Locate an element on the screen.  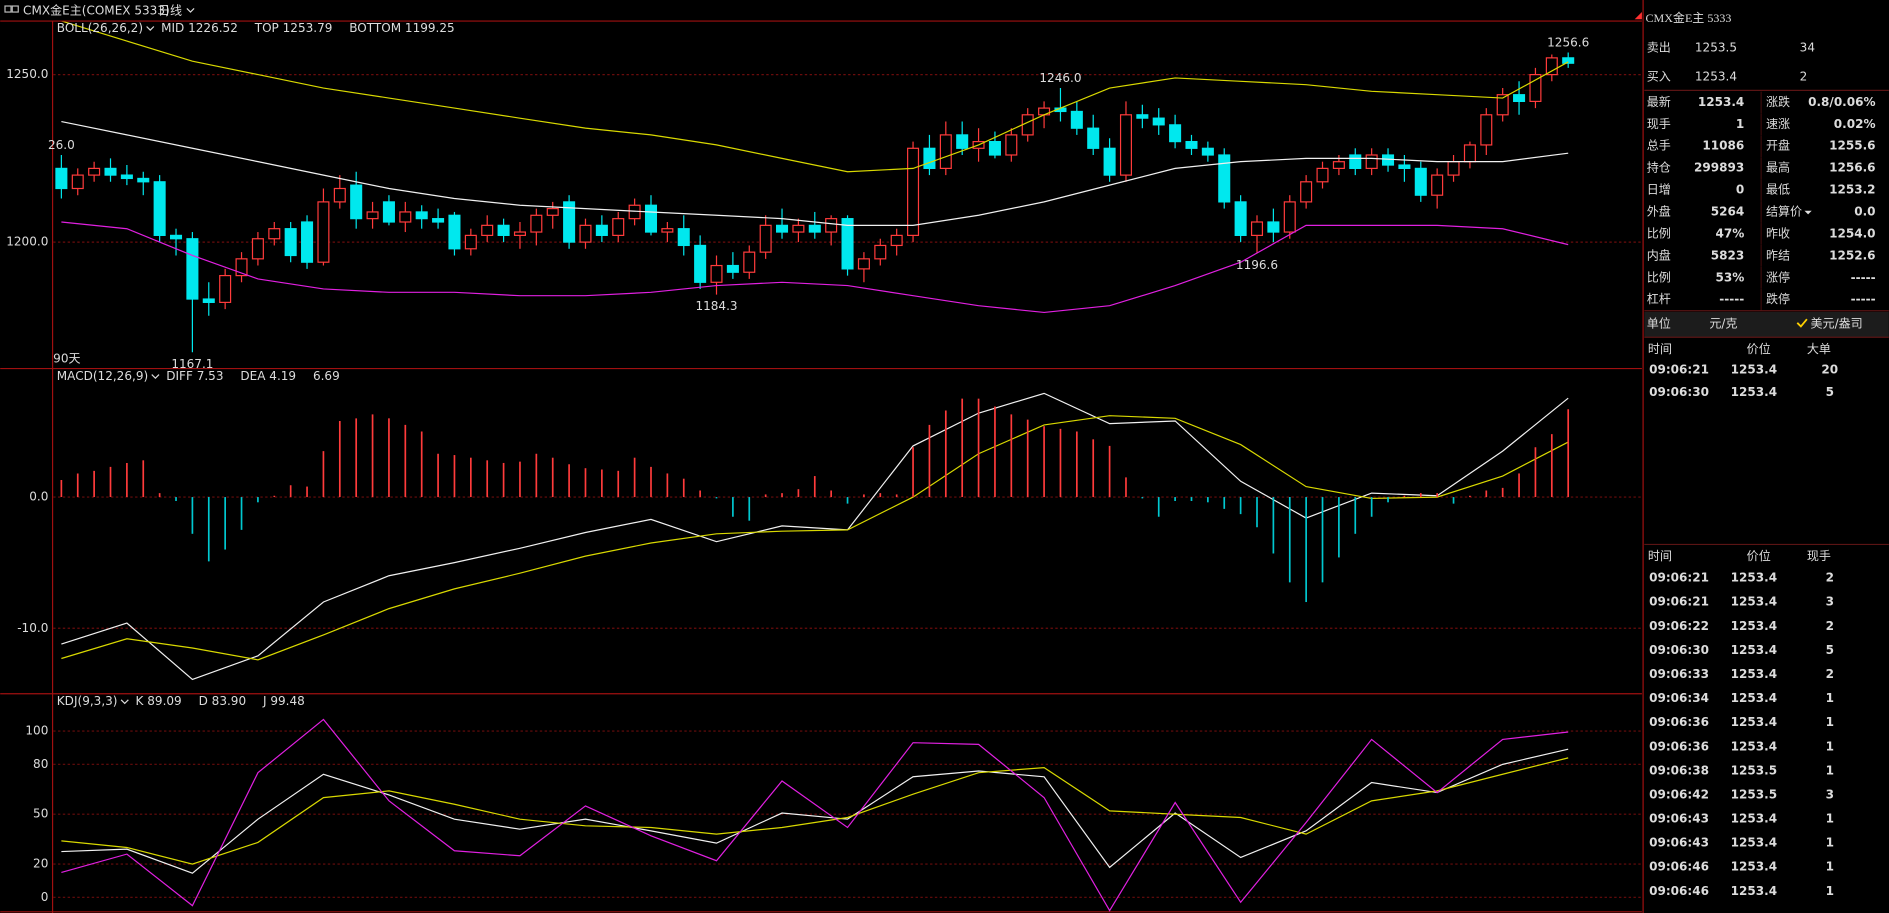
price-annotation: 1256.6 is located at coordinates (1568, 42).